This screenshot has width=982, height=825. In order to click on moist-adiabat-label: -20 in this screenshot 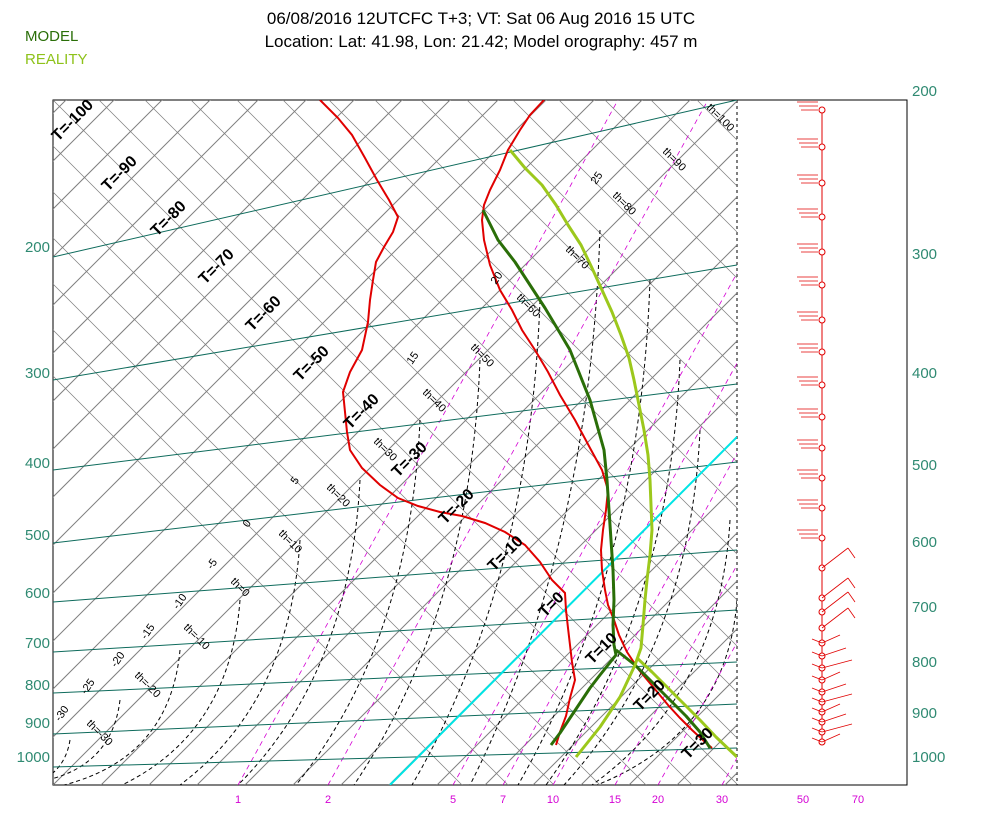, I will do `click(118, 660)`.